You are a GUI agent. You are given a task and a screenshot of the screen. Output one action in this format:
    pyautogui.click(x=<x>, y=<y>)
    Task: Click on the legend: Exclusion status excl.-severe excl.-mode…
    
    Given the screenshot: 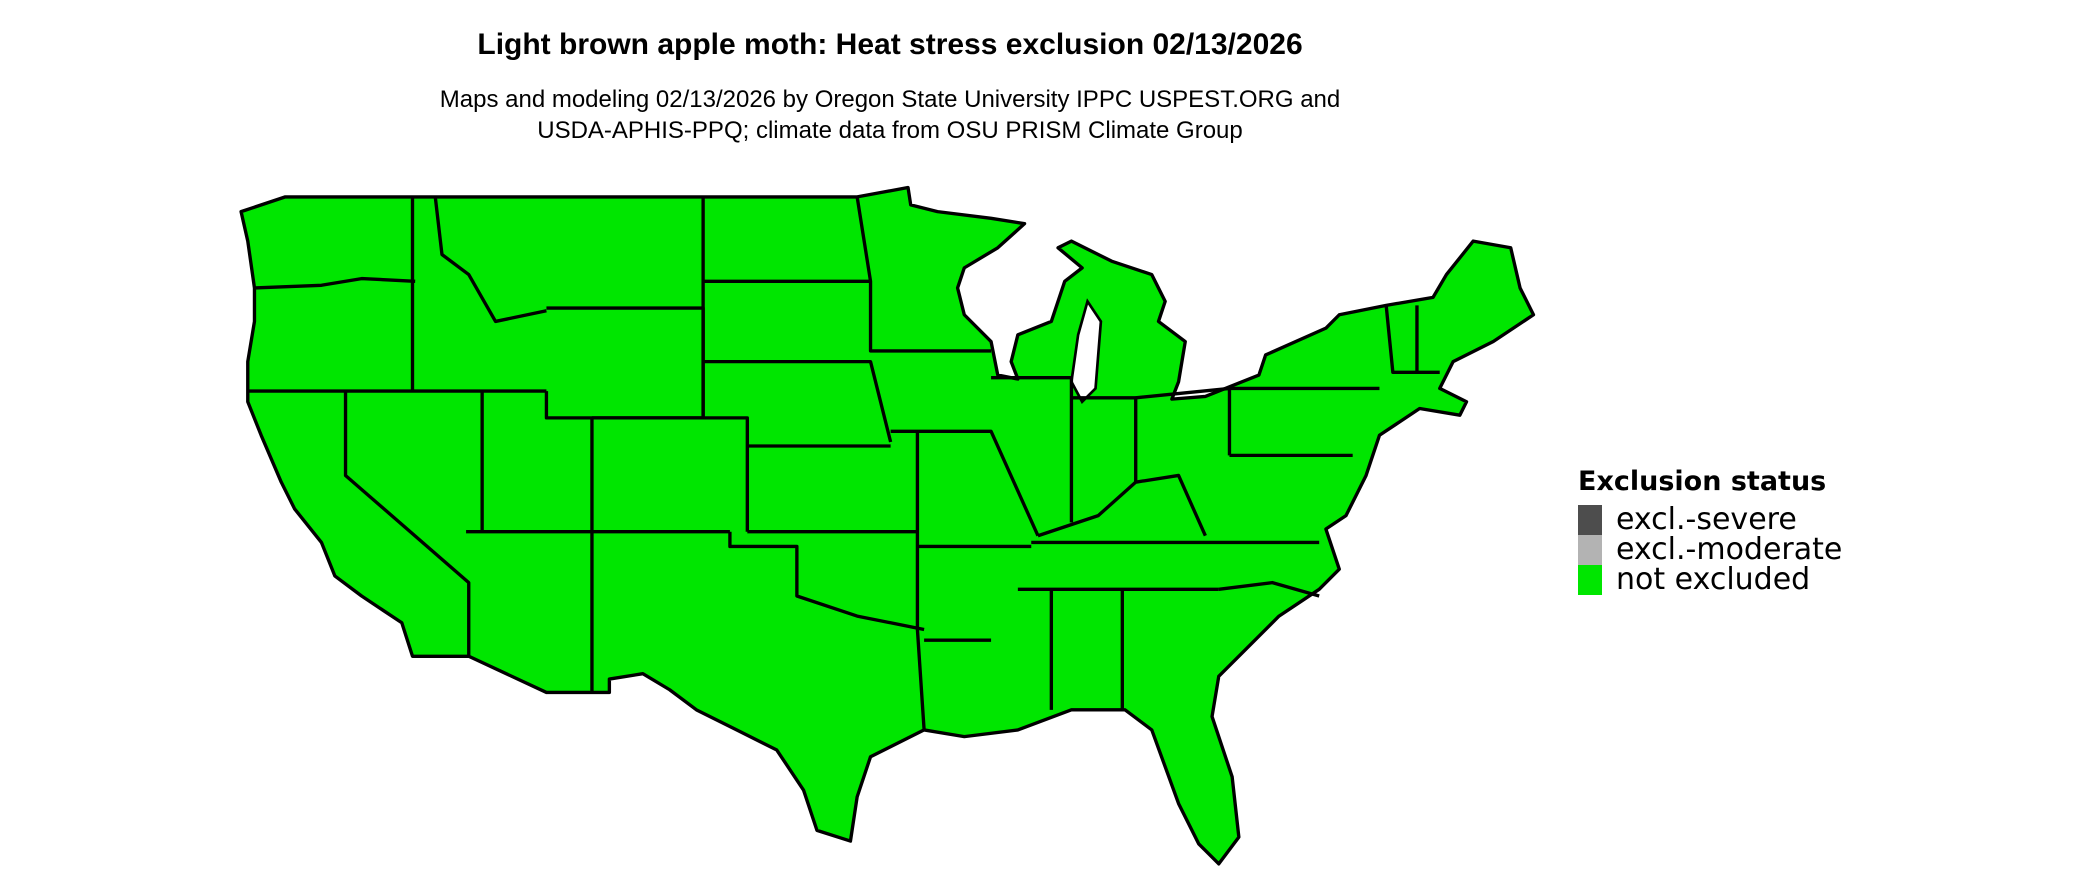 What is the action you would take?
    pyautogui.click(x=1710, y=530)
    